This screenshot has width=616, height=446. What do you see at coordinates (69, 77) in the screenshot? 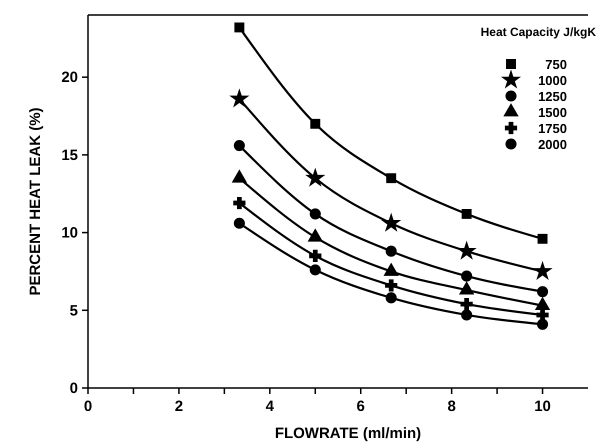
I see `y-tick-label: 20` at bounding box center [69, 77].